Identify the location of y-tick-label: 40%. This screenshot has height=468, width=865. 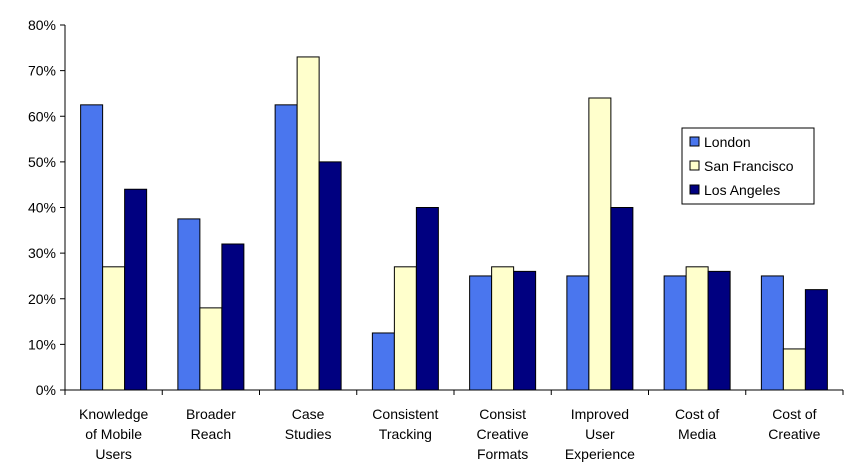
(42, 208).